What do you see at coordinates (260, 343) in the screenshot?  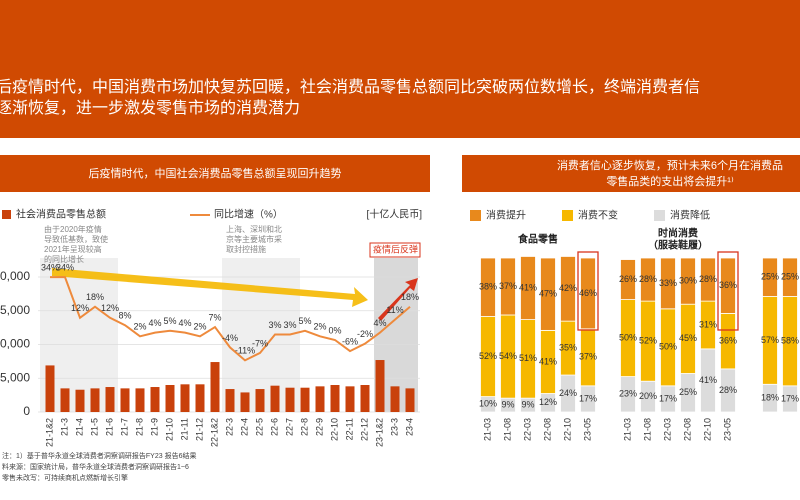 I see `data-label: -7%` at bounding box center [260, 343].